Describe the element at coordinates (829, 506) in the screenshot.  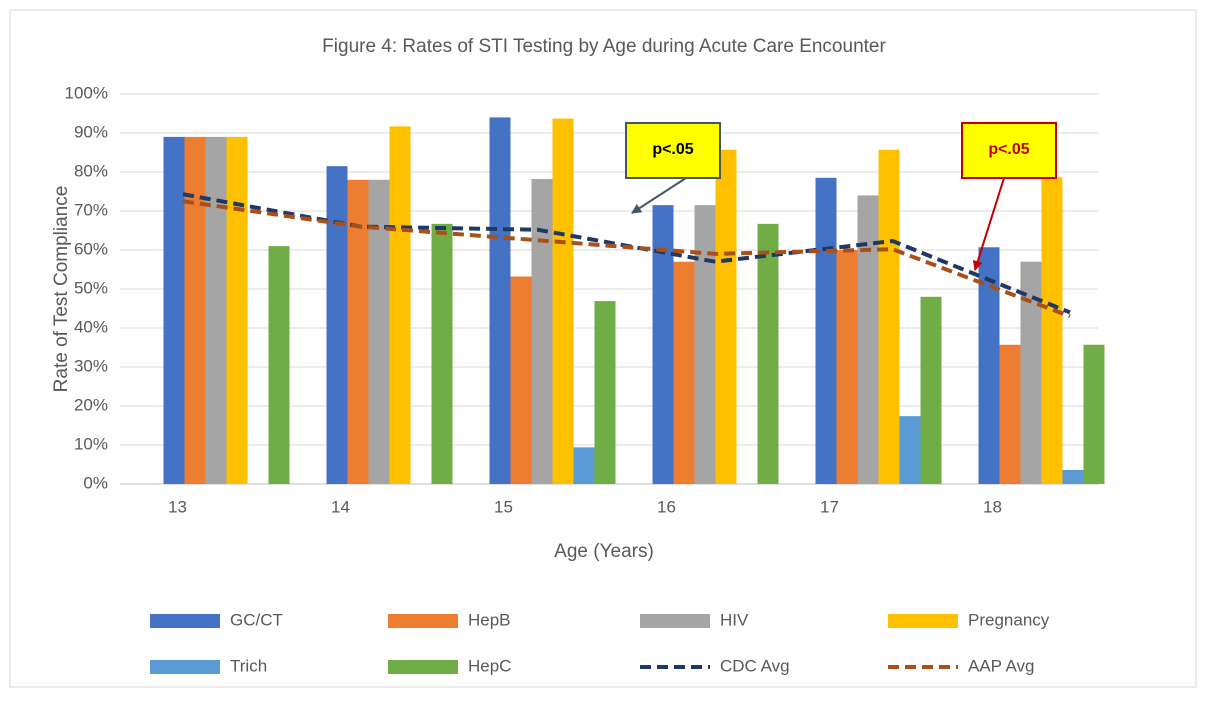
I see `x-tick-label: 17` at that location.